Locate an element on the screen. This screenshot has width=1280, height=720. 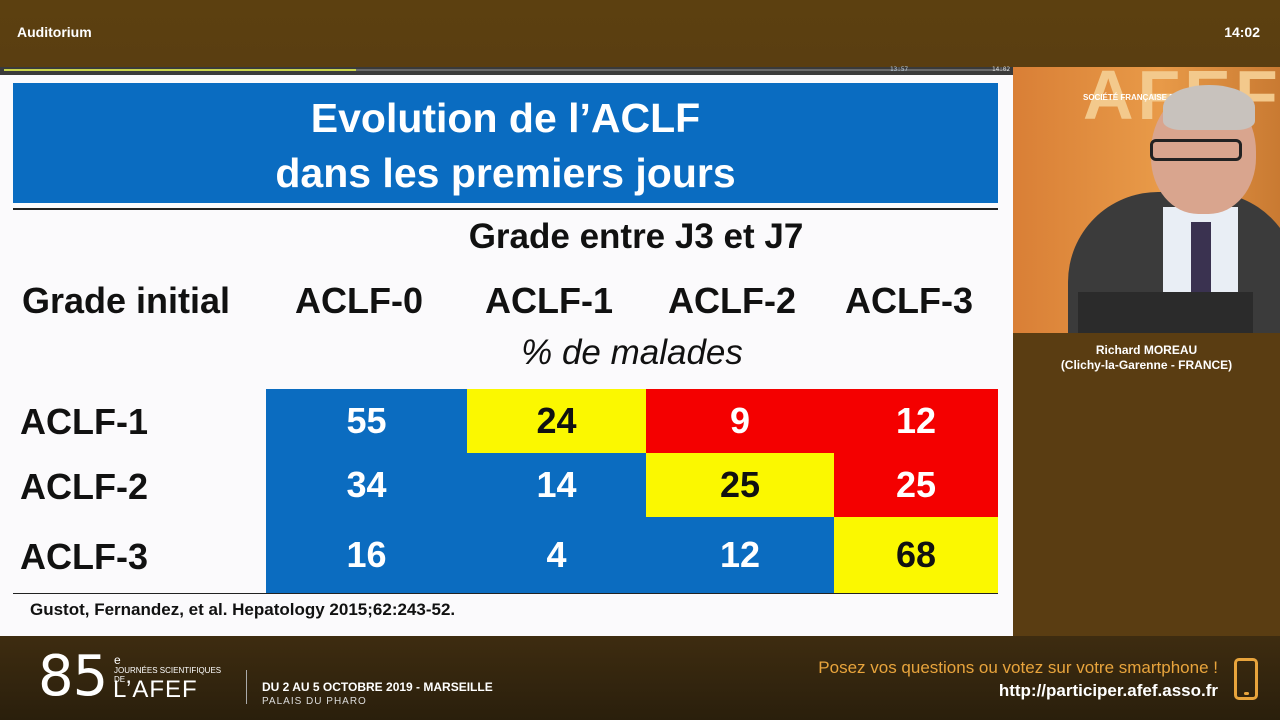
podium is located at coordinates (1165, 312).